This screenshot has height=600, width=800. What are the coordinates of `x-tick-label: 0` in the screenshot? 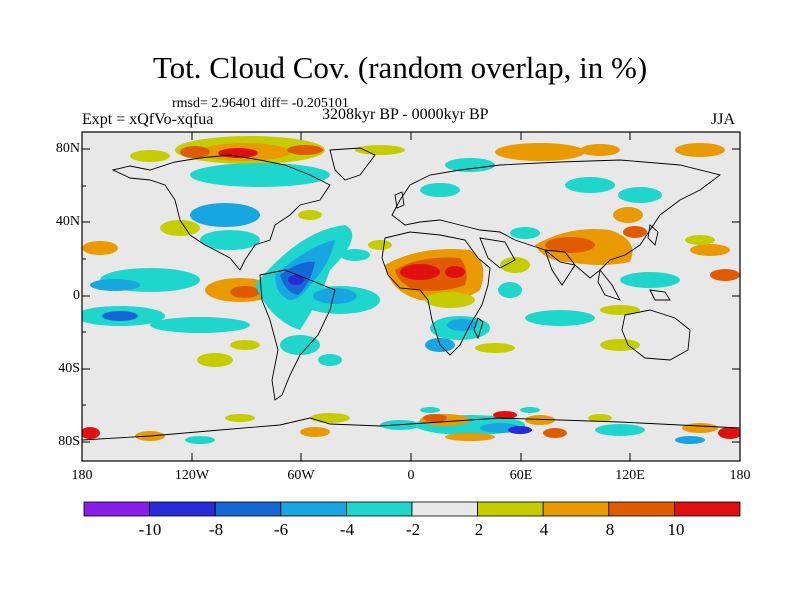 It's located at (411, 475).